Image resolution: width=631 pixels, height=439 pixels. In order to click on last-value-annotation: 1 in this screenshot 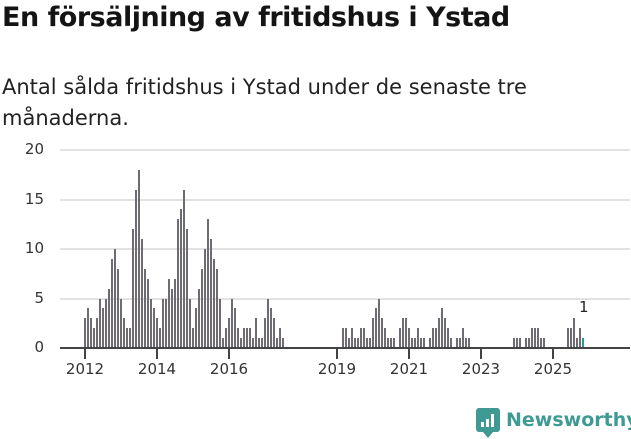, I will do `click(584, 307)`.